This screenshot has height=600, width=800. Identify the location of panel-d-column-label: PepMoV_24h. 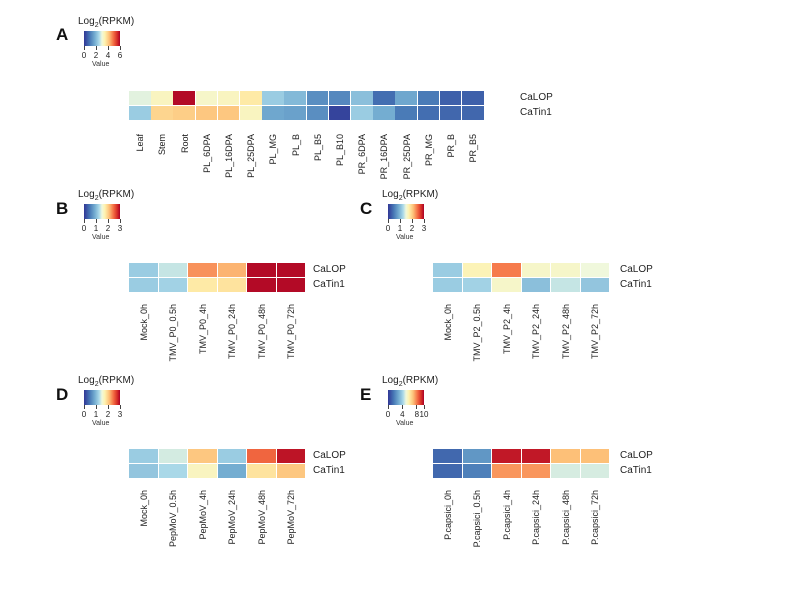
(232, 517).